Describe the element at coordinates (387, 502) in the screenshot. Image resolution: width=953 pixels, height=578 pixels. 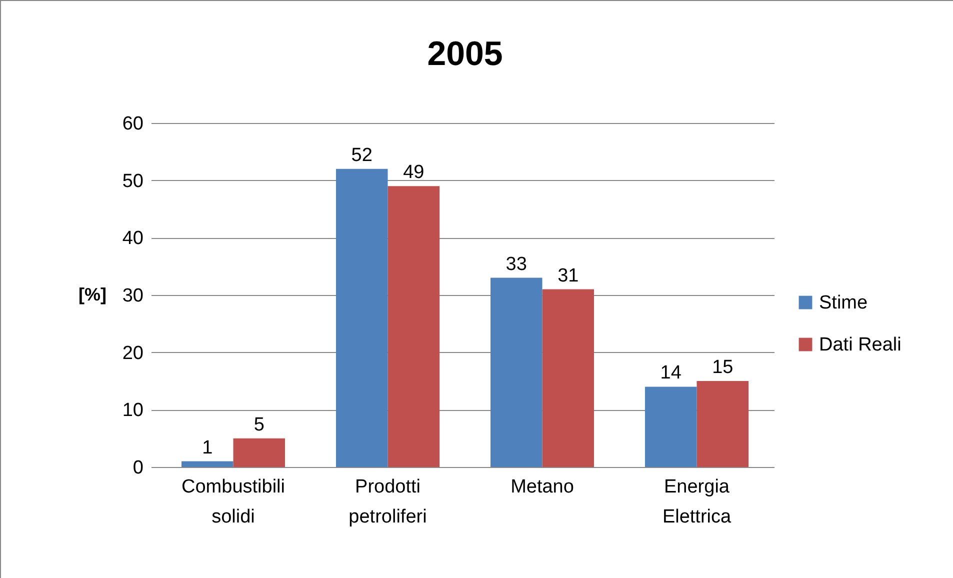
I see `x-tick-label: Prodotti petroliferi` at that location.